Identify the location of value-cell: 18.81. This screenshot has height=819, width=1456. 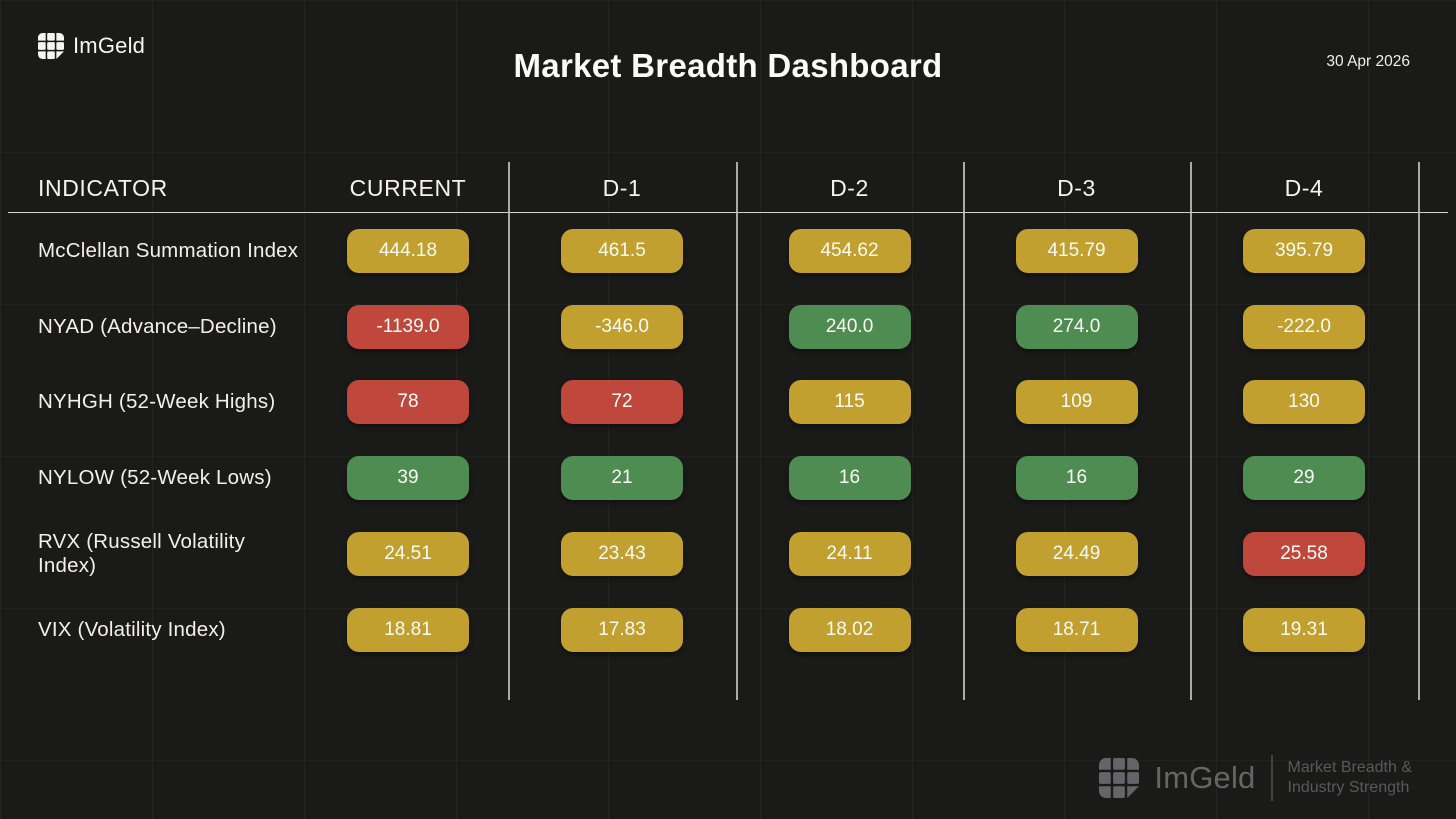
(408, 630).